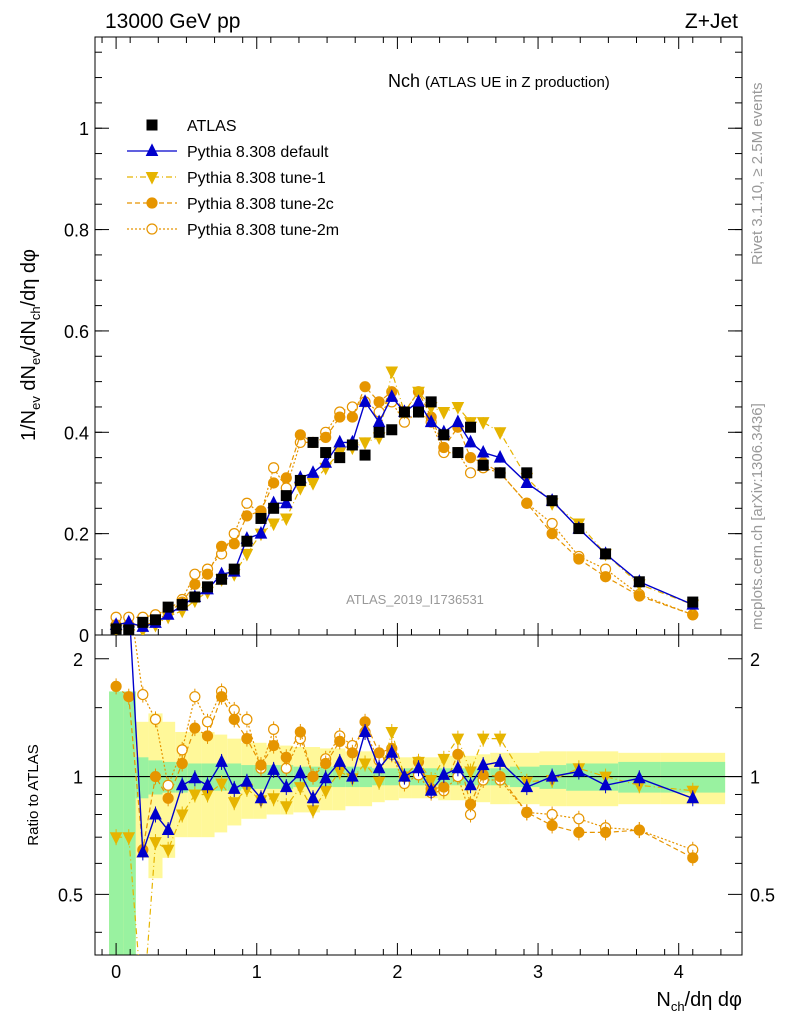  Describe the element at coordinates (30, 345) in the screenshot. I see `svg-text: 1/Nev dNev/dNch/dη dφ` at that location.